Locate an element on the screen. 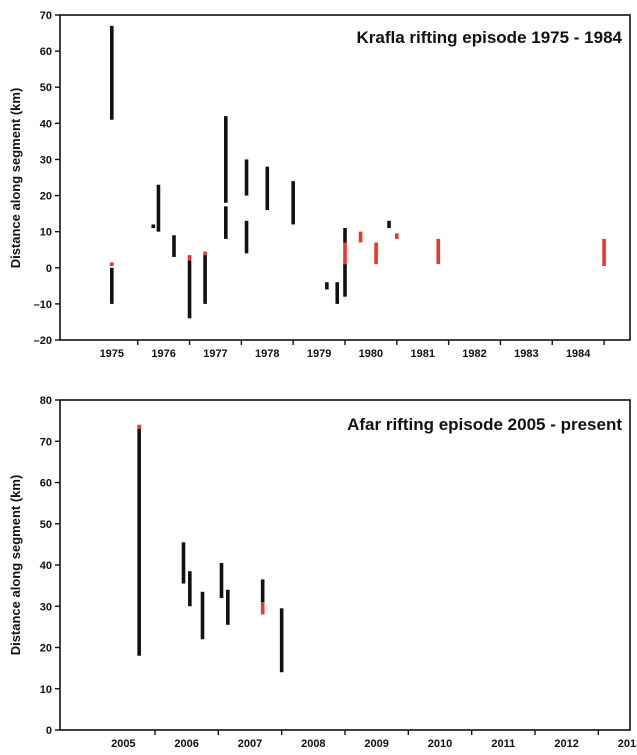 Image resolution: width=637 pixels, height=755 pixels. krafla-y-axis-label: Distance along segment (km) is located at coordinates (15, 178).